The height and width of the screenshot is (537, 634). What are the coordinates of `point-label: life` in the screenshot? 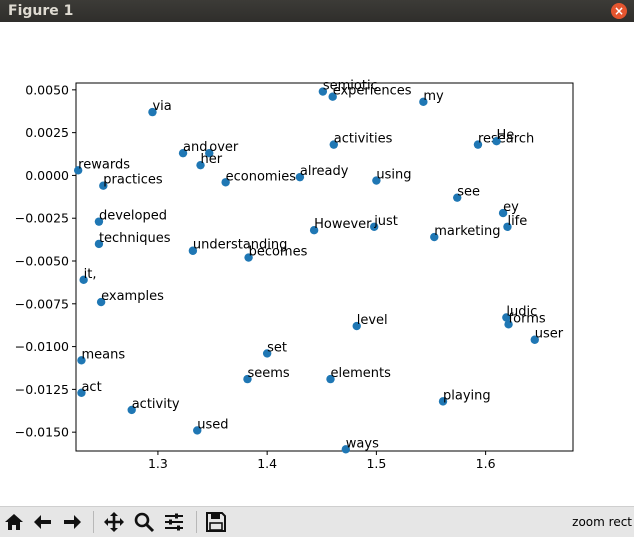 It's located at (517, 221).